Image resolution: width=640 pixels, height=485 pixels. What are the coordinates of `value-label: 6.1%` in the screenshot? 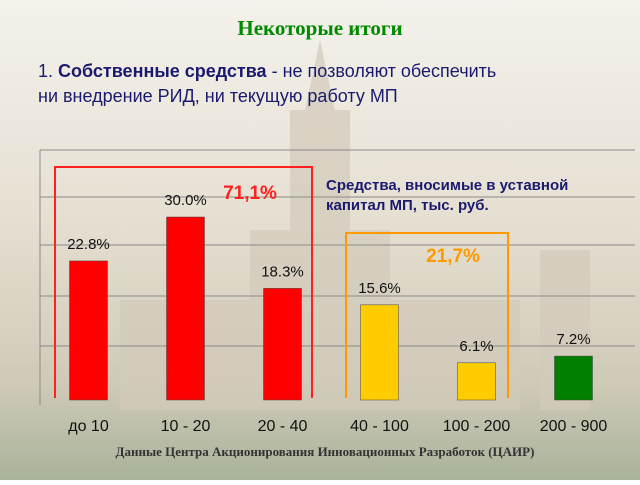 It's located at (476, 346).